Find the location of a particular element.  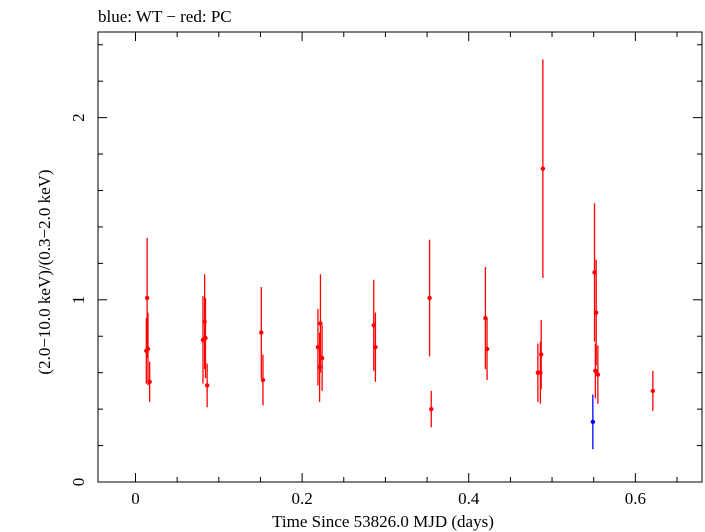

x-tick-label: 0.6 is located at coordinates (635, 498).